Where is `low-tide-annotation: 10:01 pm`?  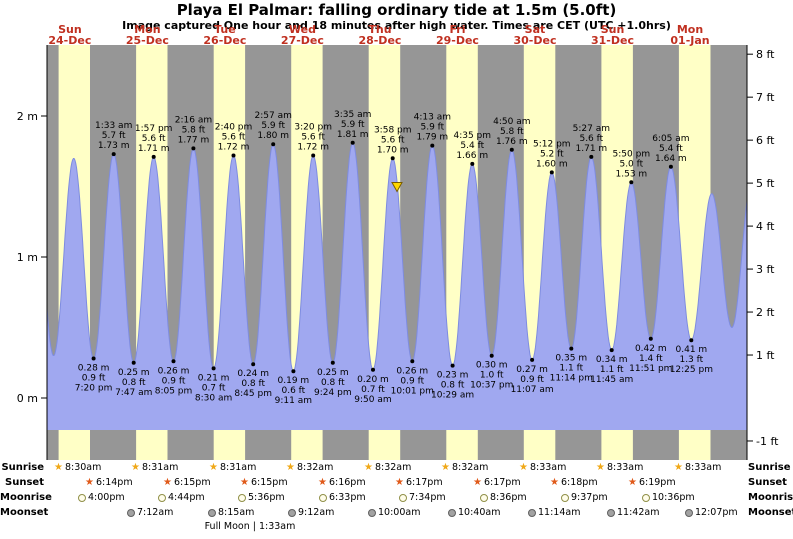 low-tide-annotation: 10:01 pm is located at coordinates (412, 391).